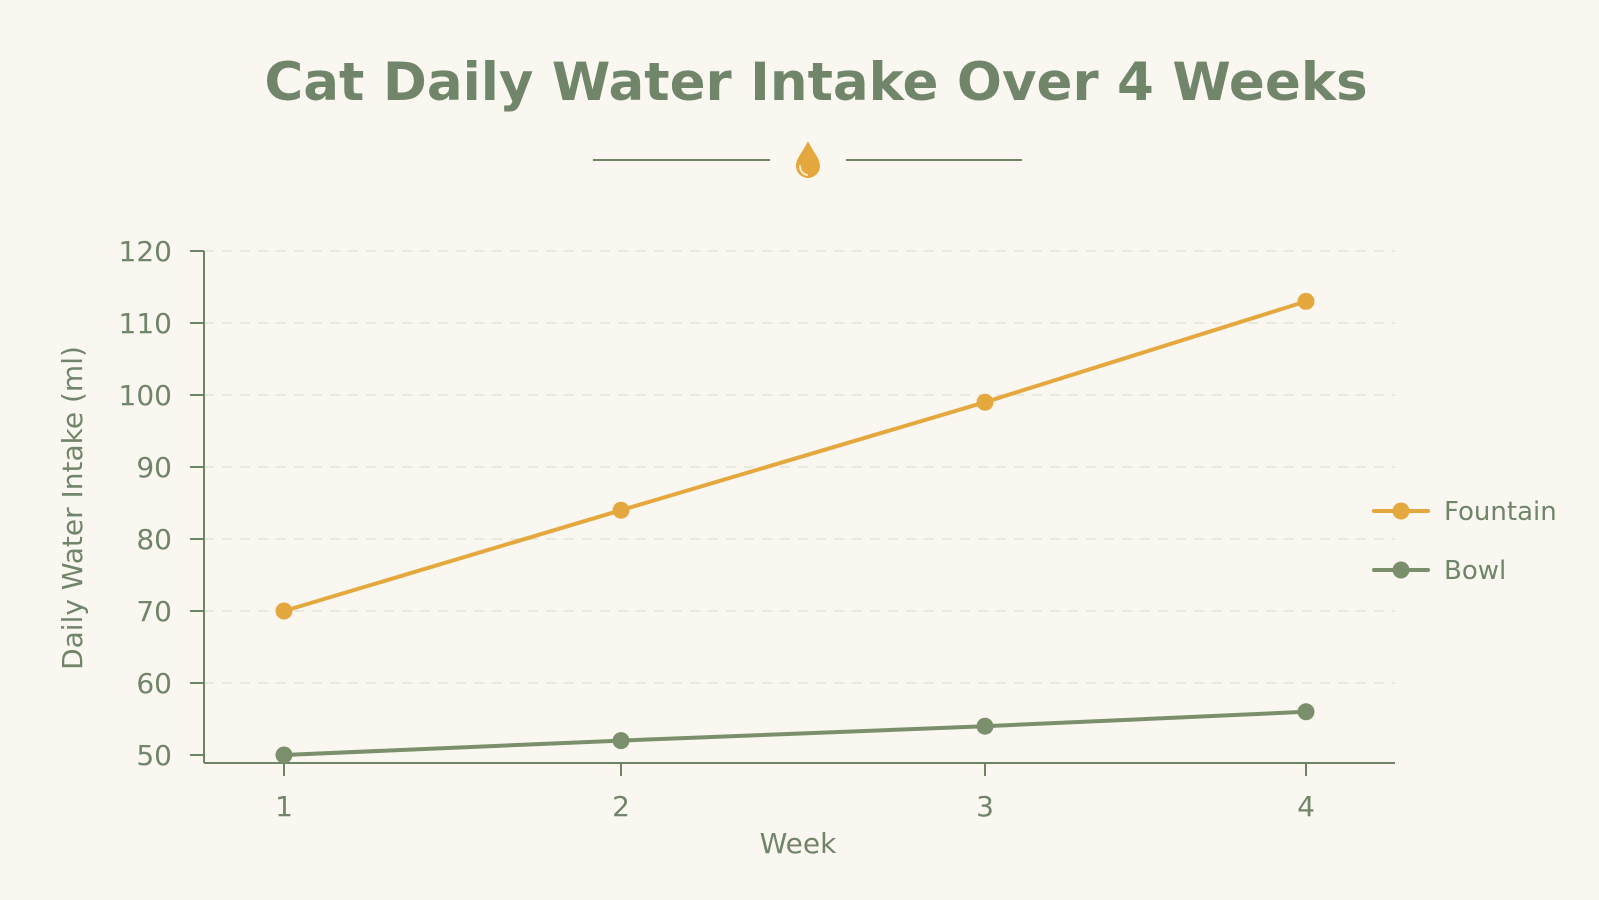 The height and width of the screenshot is (900, 1599). Describe the element at coordinates (985, 806) in the screenshot. I see `x-tick-label: 3` at that location.